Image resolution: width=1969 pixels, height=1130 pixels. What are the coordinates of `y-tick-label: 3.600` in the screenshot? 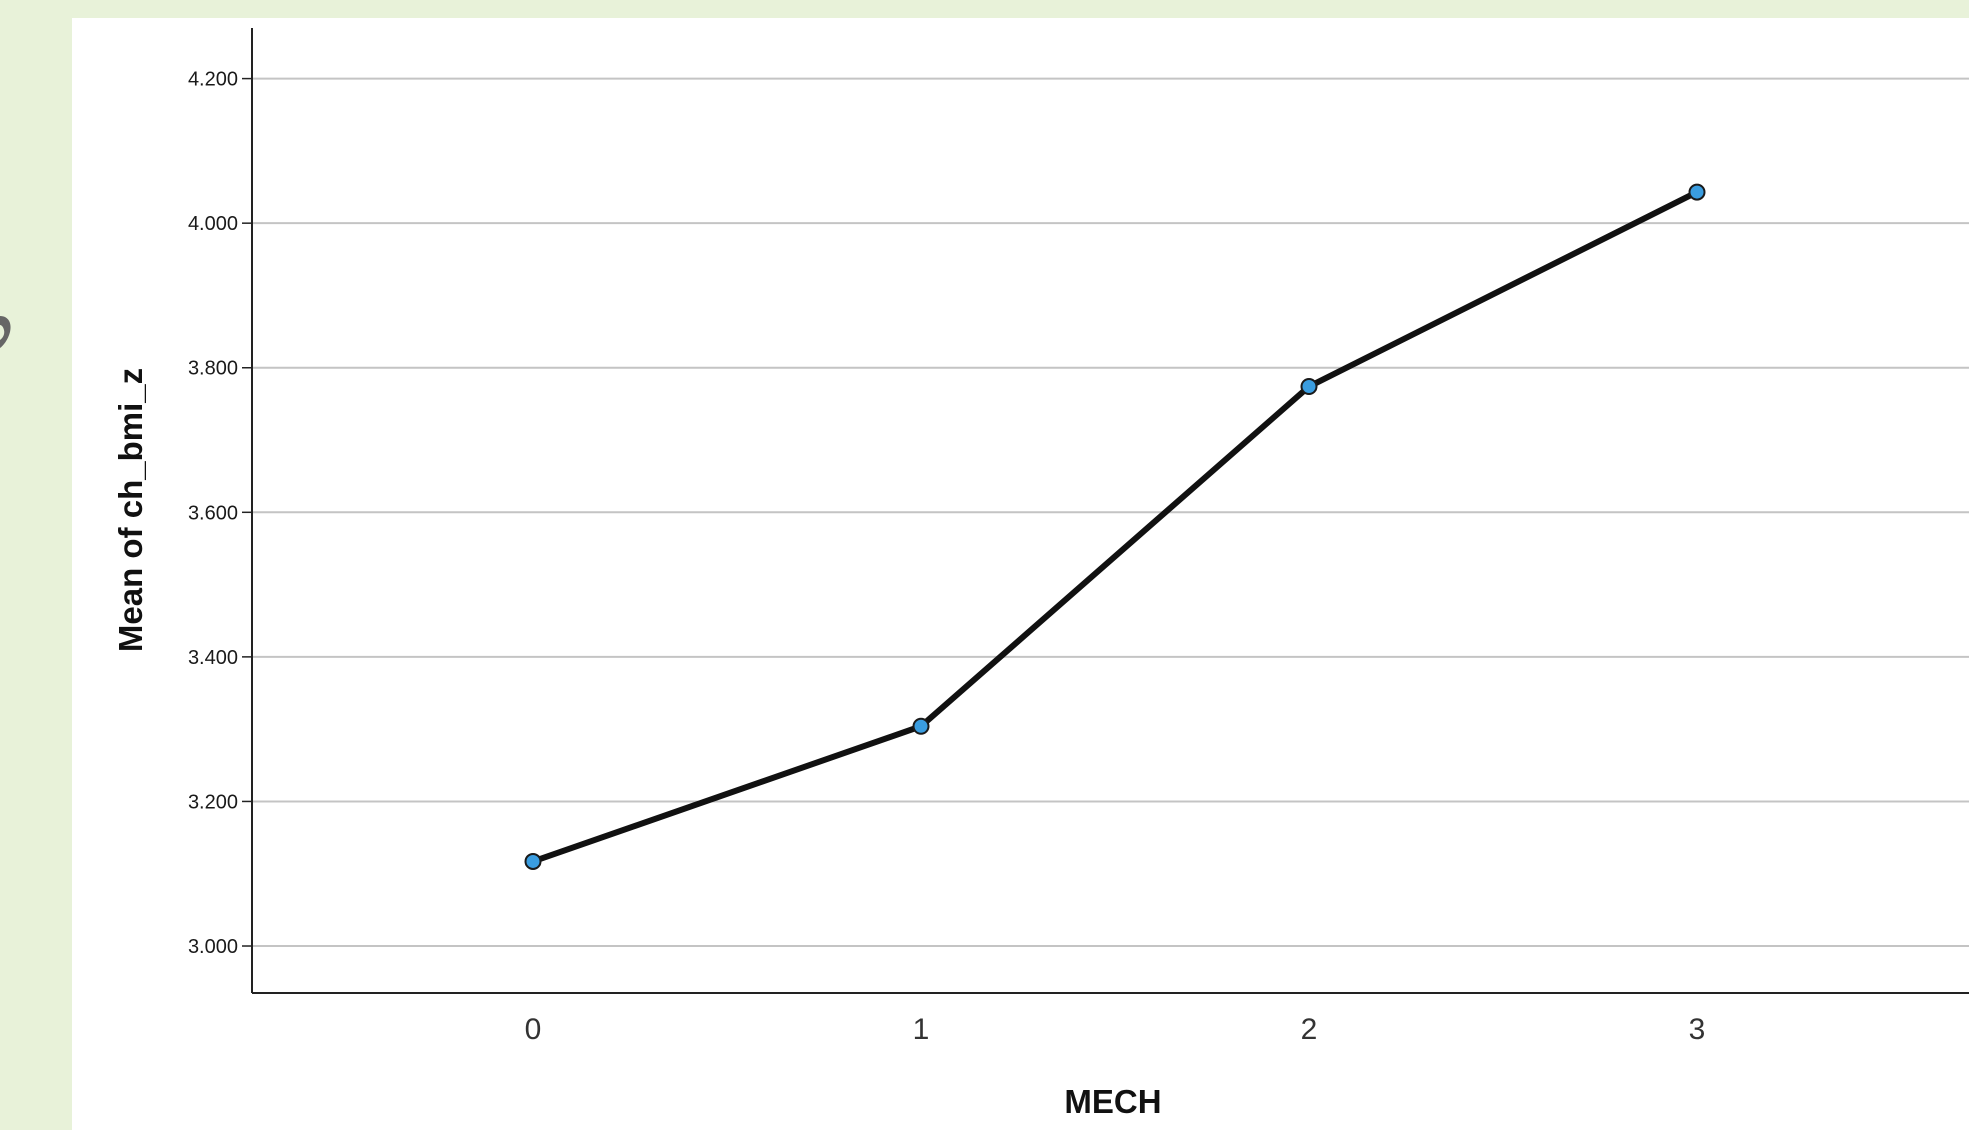 It's located at (213, 513).